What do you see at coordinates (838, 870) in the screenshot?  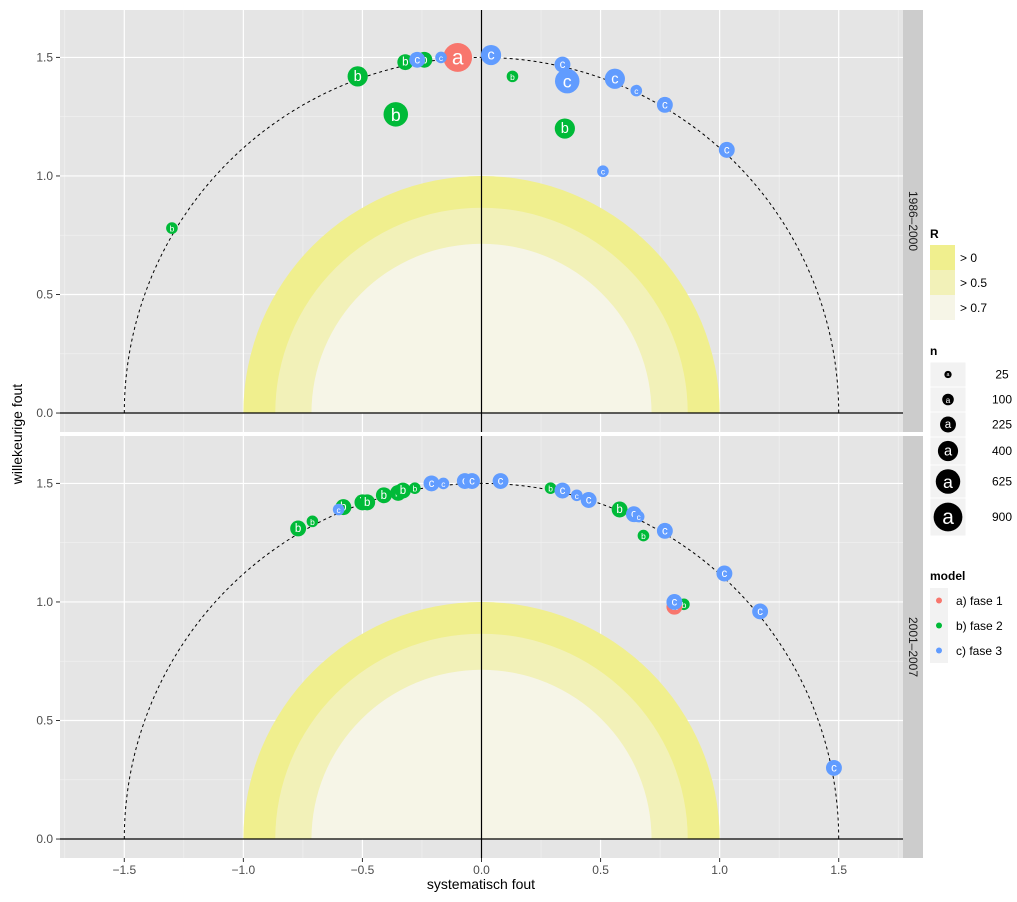 I see `x-tick-label: 1.5` at bounding box center [838, 870].